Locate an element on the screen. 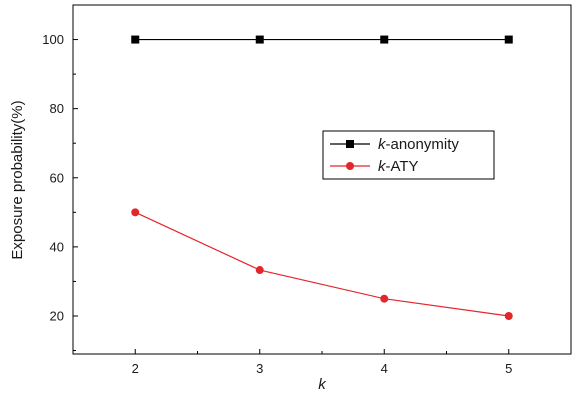 The image size is (576, 397). x-tick-label: 5 is located at coordinates (508, 368).